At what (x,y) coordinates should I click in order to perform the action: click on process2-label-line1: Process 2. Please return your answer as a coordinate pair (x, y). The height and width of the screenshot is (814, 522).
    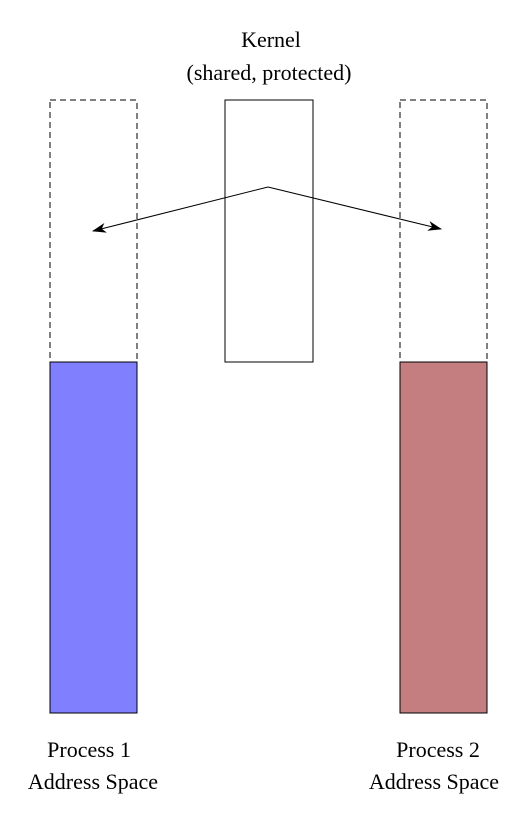
    Looking at the image, I should click on (438, 749).